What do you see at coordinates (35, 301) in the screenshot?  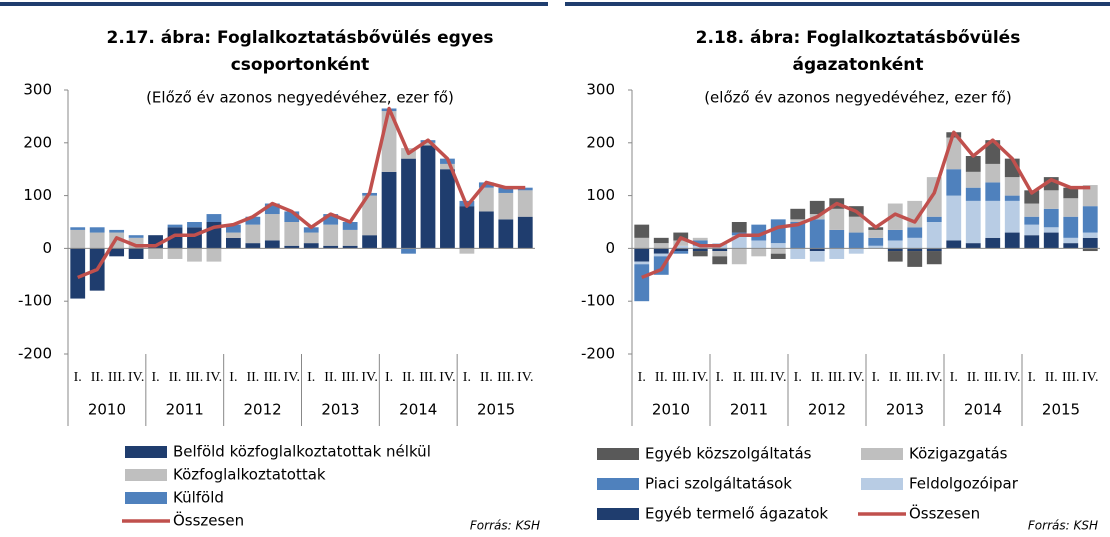 I see `y-tick-label: -100` at bounding box center [35, 301].